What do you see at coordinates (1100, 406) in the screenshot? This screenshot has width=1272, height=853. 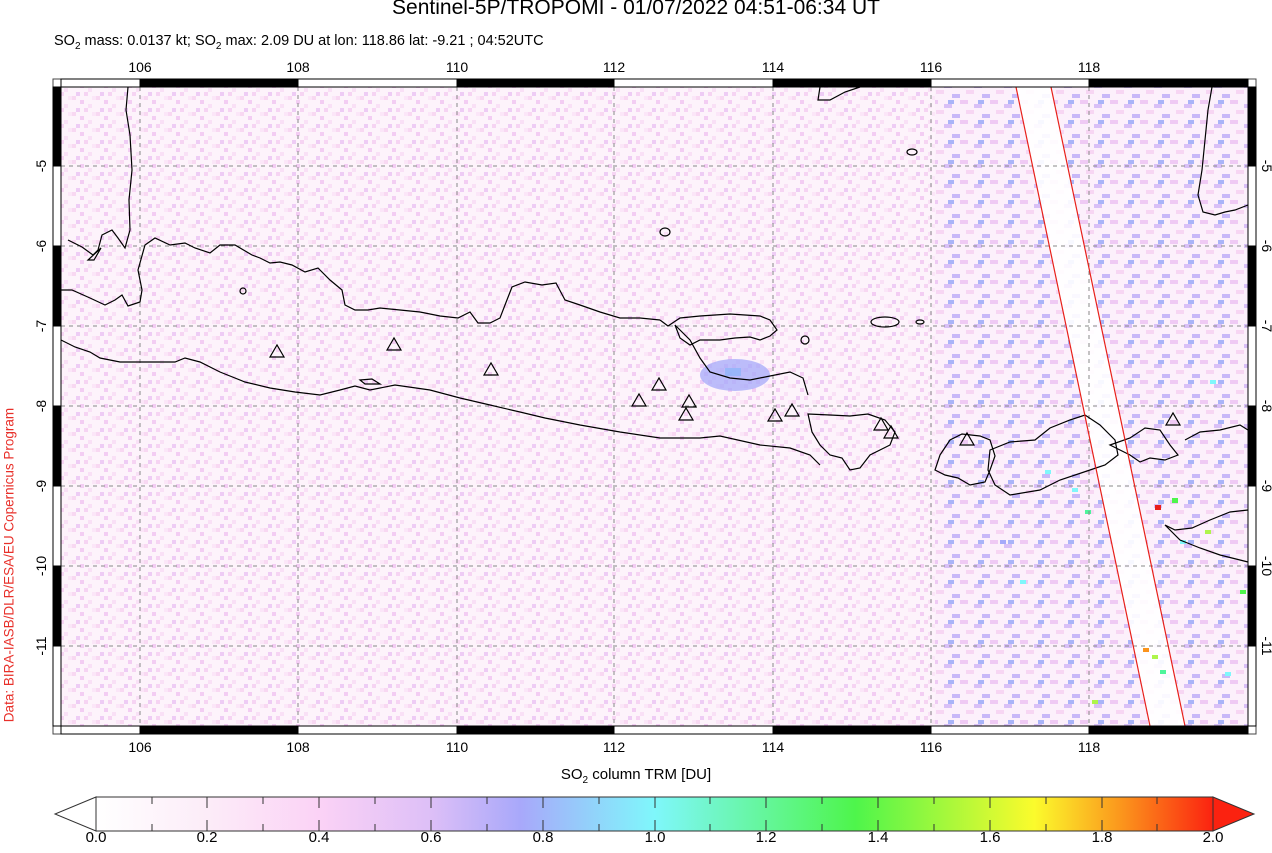 I see `swath-edges` at bounding box center [1100, 406].